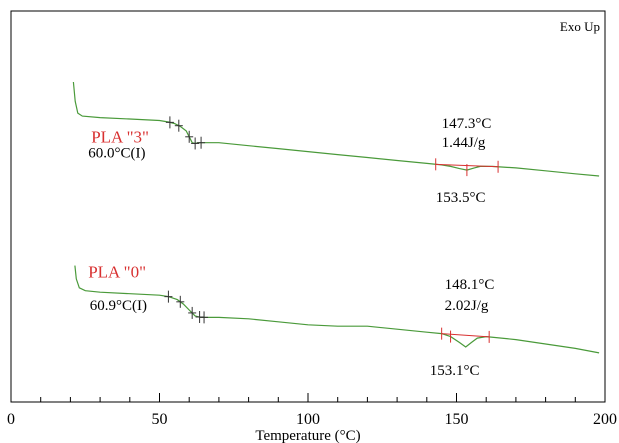 The image size is (619, 443). I want to click on exo-up-label: Exo Up, so click(580, 26).